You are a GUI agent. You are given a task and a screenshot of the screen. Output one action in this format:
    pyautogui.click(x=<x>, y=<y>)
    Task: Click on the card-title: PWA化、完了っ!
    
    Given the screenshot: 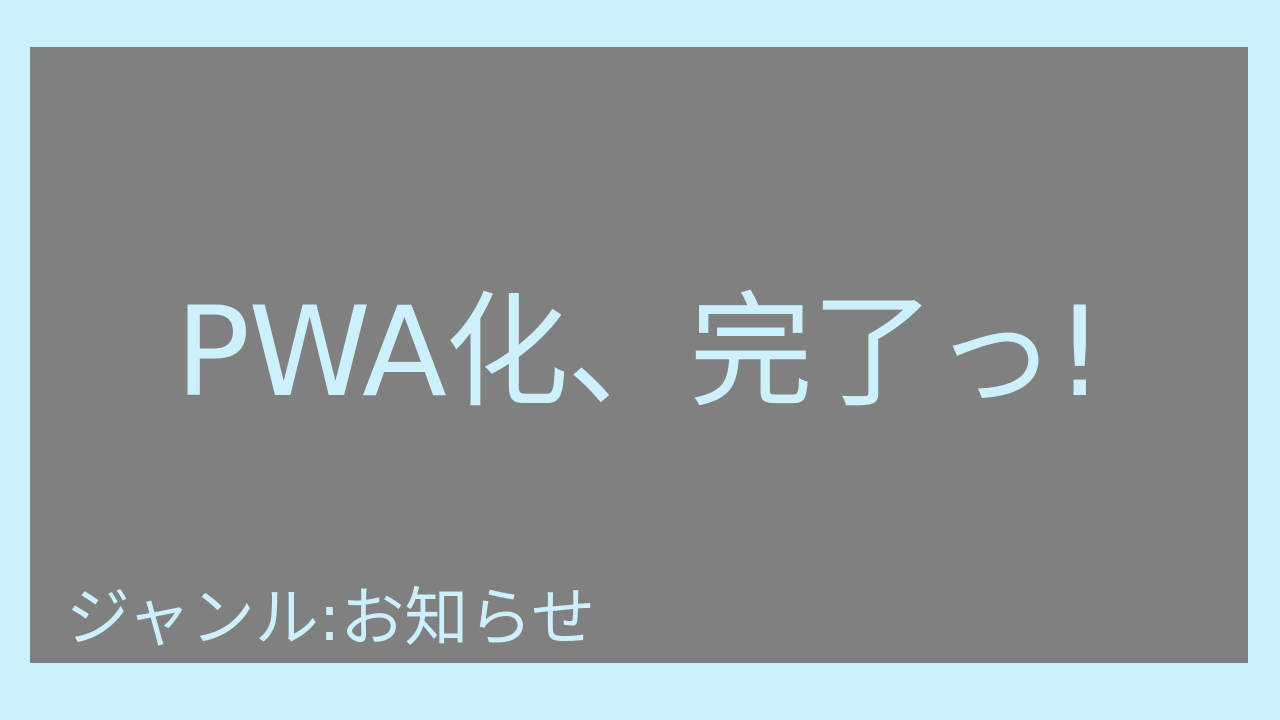 What is the action you would take?
    pyautogui.click(x=639, y=353)
    